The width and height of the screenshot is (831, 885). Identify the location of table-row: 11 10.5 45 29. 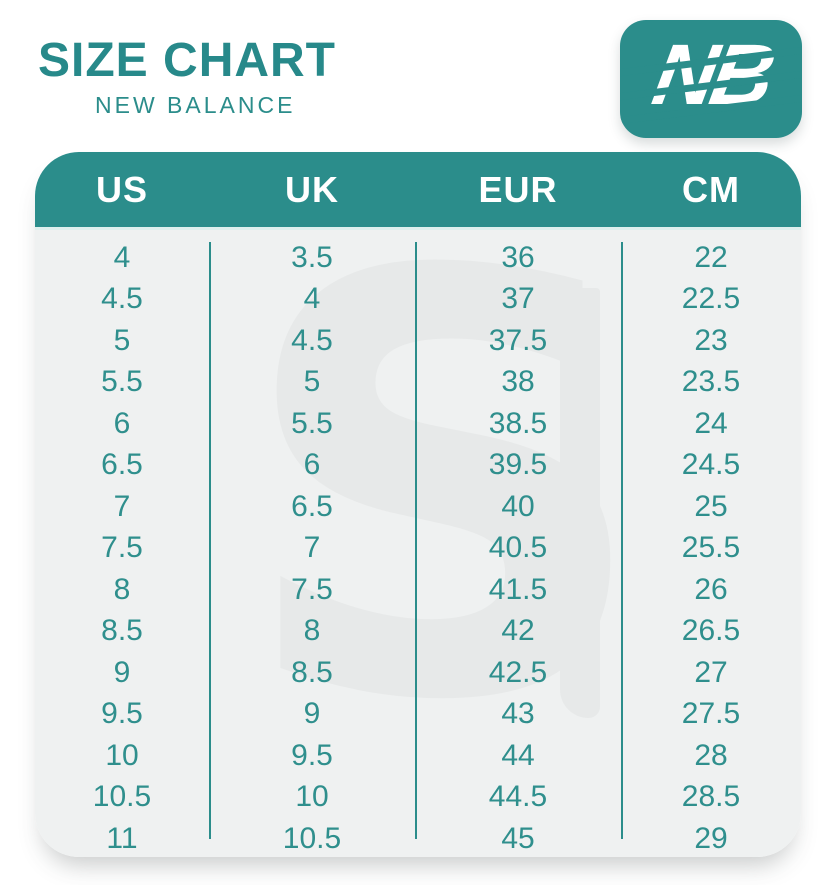
(418, 837).